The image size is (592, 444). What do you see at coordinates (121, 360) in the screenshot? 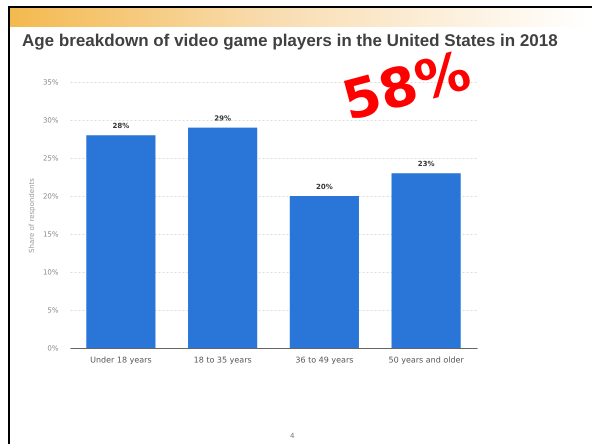
I see `x-tick-label: Under 18 years` at bounding box center [121, 360].